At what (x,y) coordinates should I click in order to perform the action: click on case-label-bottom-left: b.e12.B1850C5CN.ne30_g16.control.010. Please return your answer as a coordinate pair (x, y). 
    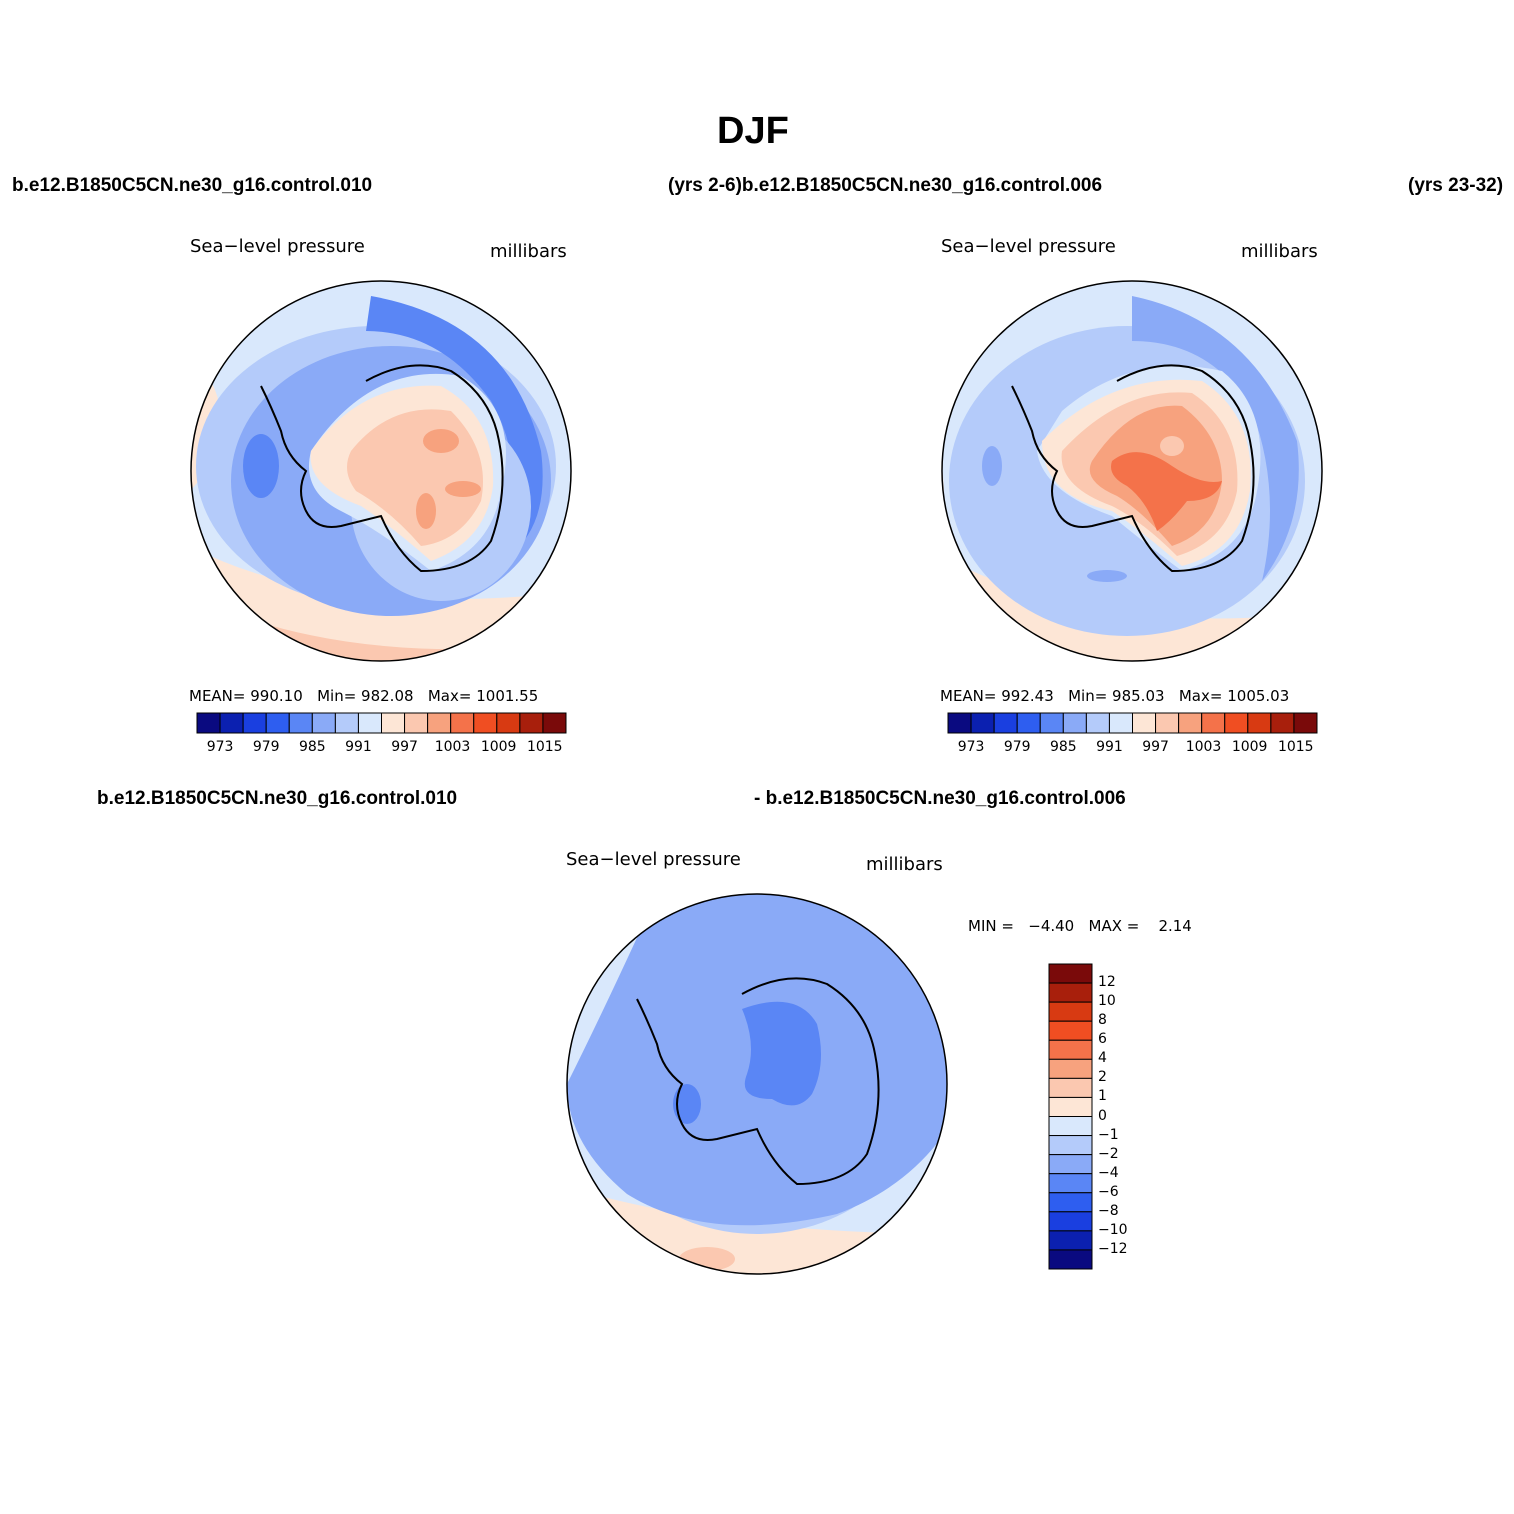
    Looking at the image, I should click on (277, 798).